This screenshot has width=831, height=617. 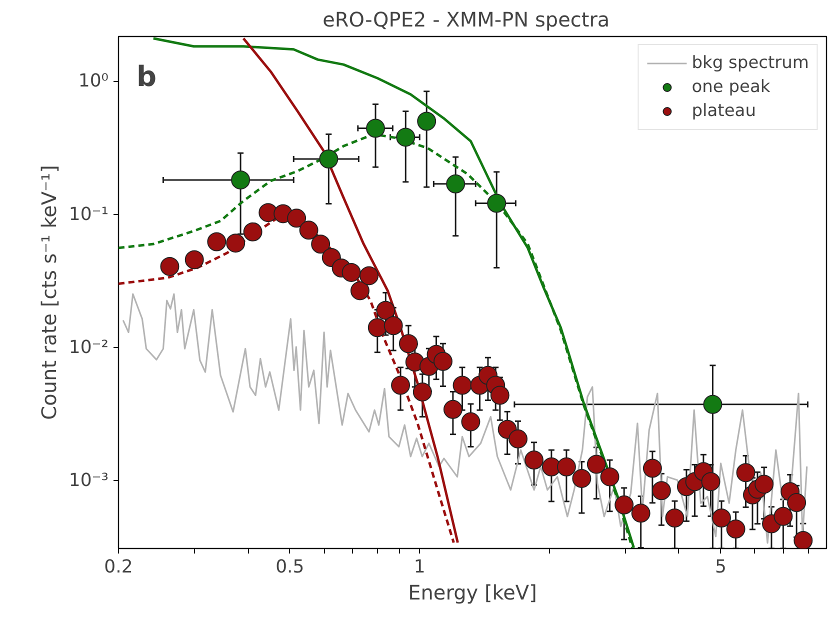 I want to click on y-axis-title: Count rate [cts s⁻¹ keV⁻¹], so click(x=48, y=292).